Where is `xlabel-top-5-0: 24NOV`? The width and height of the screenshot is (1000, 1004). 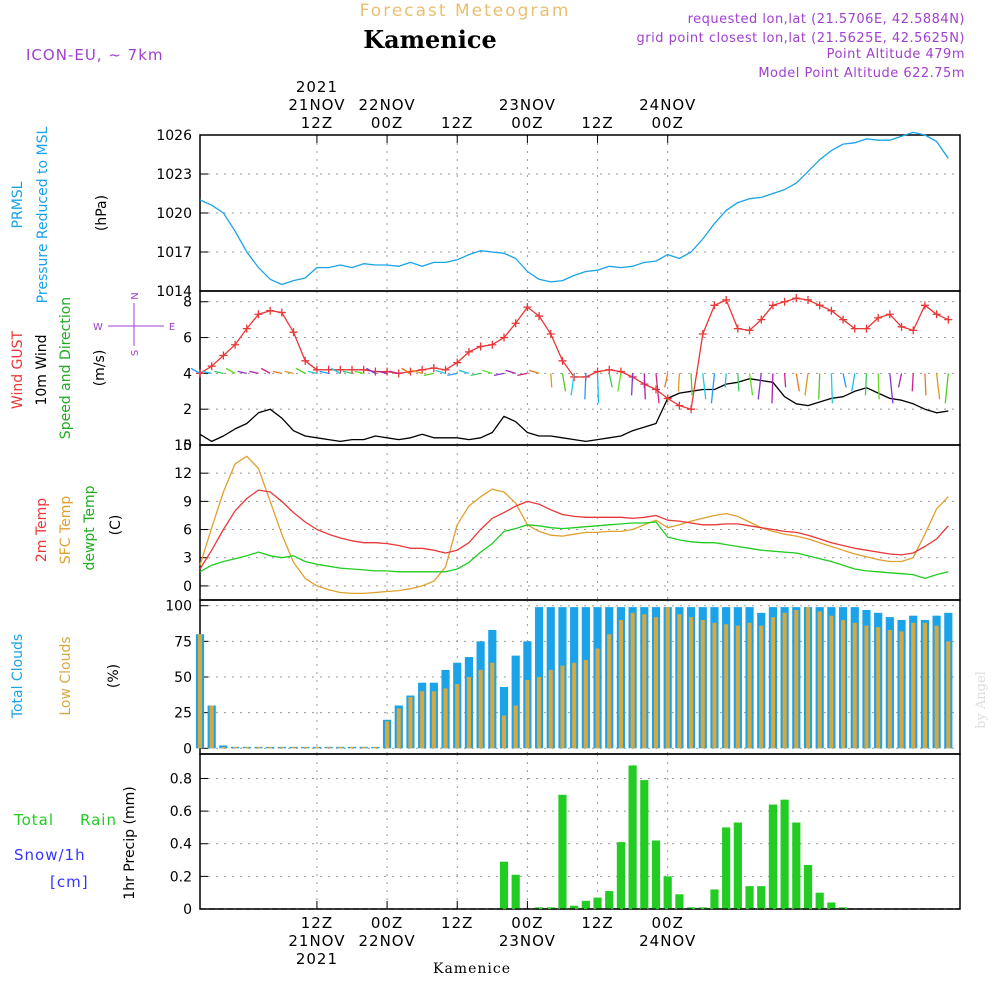
xlabel-top-5-0: 24NOV is located at coordinates (667, 105).